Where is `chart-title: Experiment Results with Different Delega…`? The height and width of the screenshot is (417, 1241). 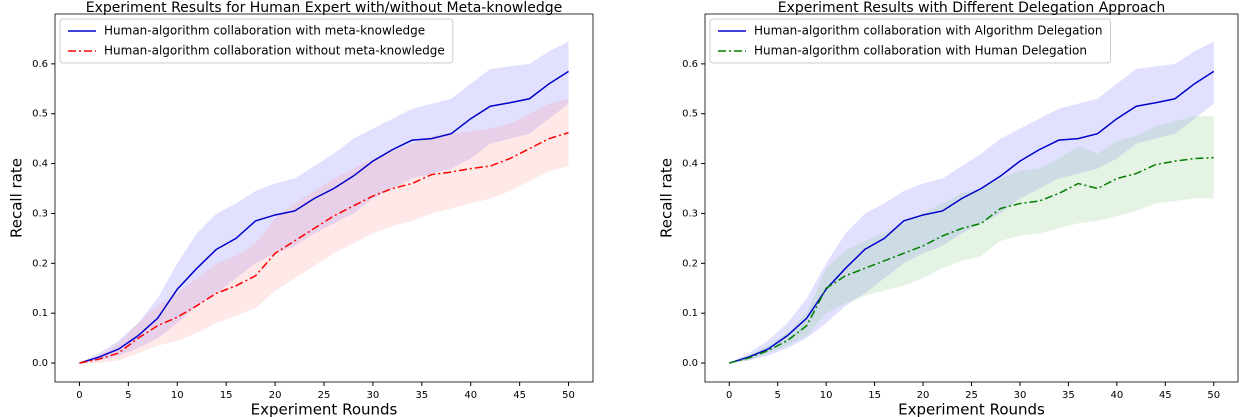 chart-title: Experiment Results with Different Delega… is located at coordinates (971, 8).